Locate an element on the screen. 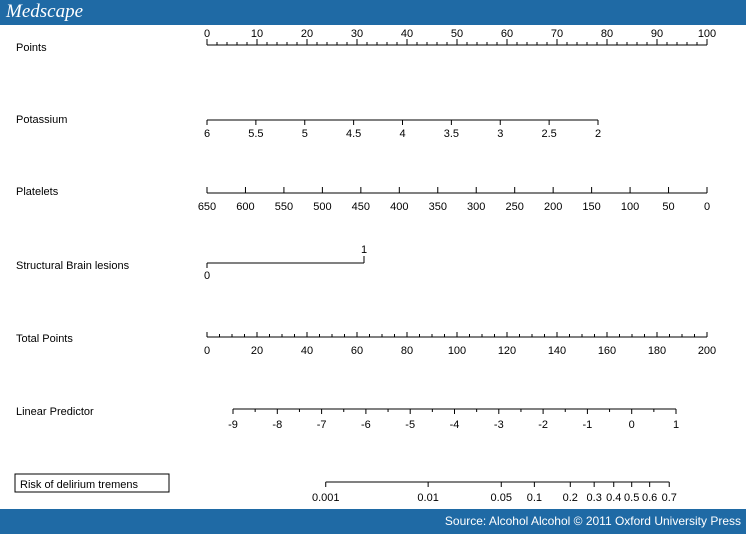 The height and width of the screenshot is (534, 746). scale-label: Platelets is located at coordinates (37, 192).